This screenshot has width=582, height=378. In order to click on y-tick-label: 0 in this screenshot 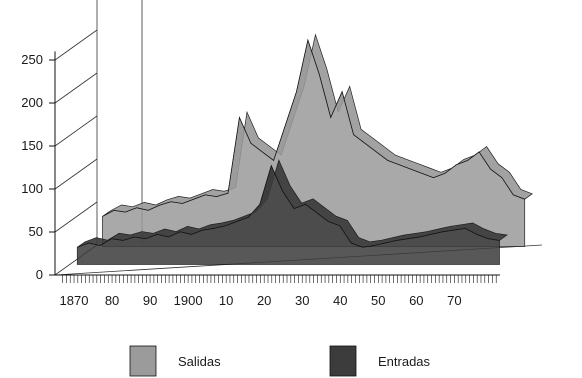, I will do `click(39, 274)`.